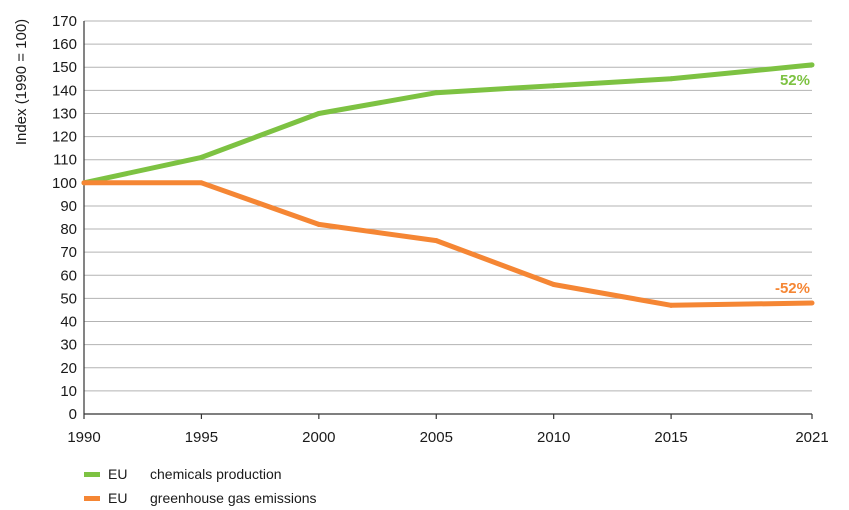  I want to click on legend-region-emissions: EU, so click(118, 498).